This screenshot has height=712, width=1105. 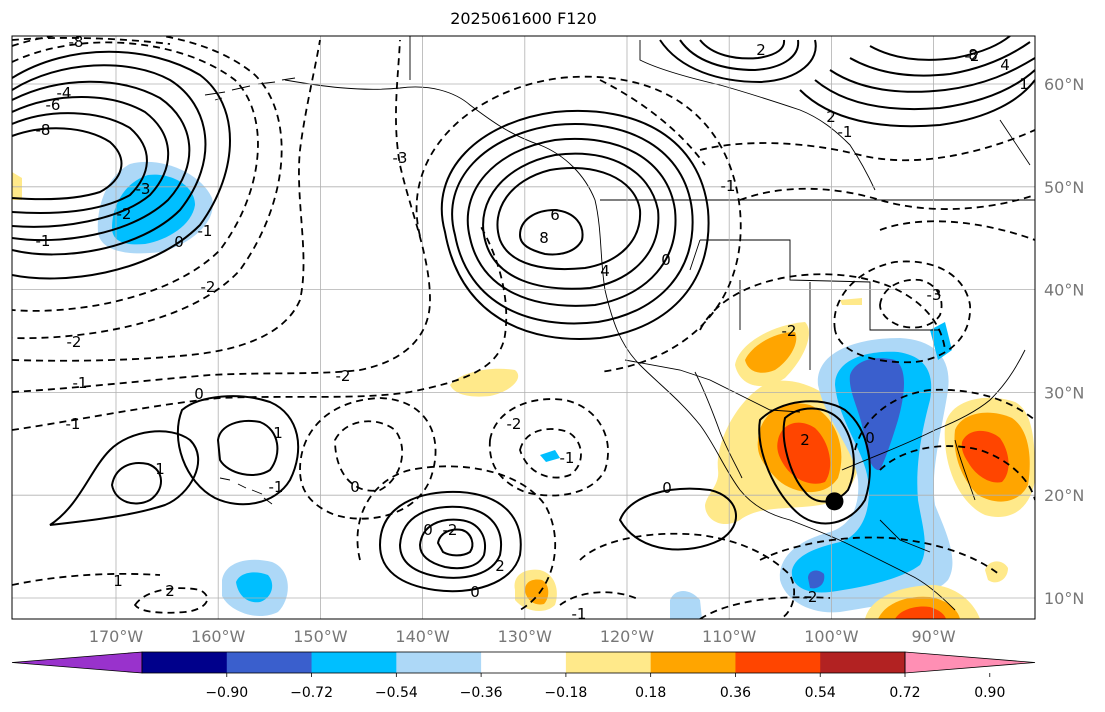 I want to click on colorbar-tick-label: −0.36, so click(x=481, y=693).